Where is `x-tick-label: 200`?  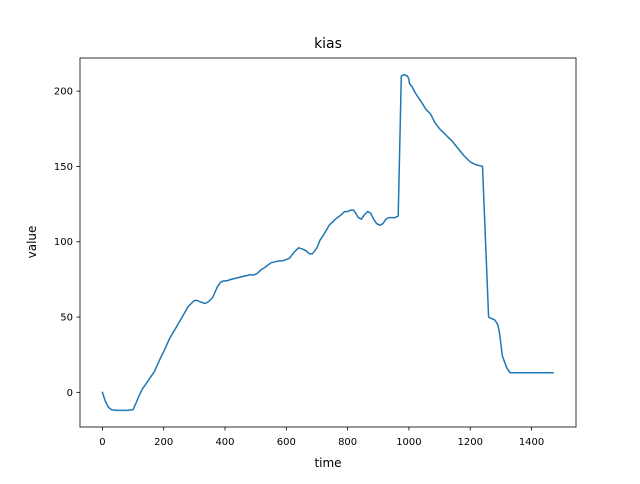
x-tick-label: 200 is located at coordinates (163, 442).